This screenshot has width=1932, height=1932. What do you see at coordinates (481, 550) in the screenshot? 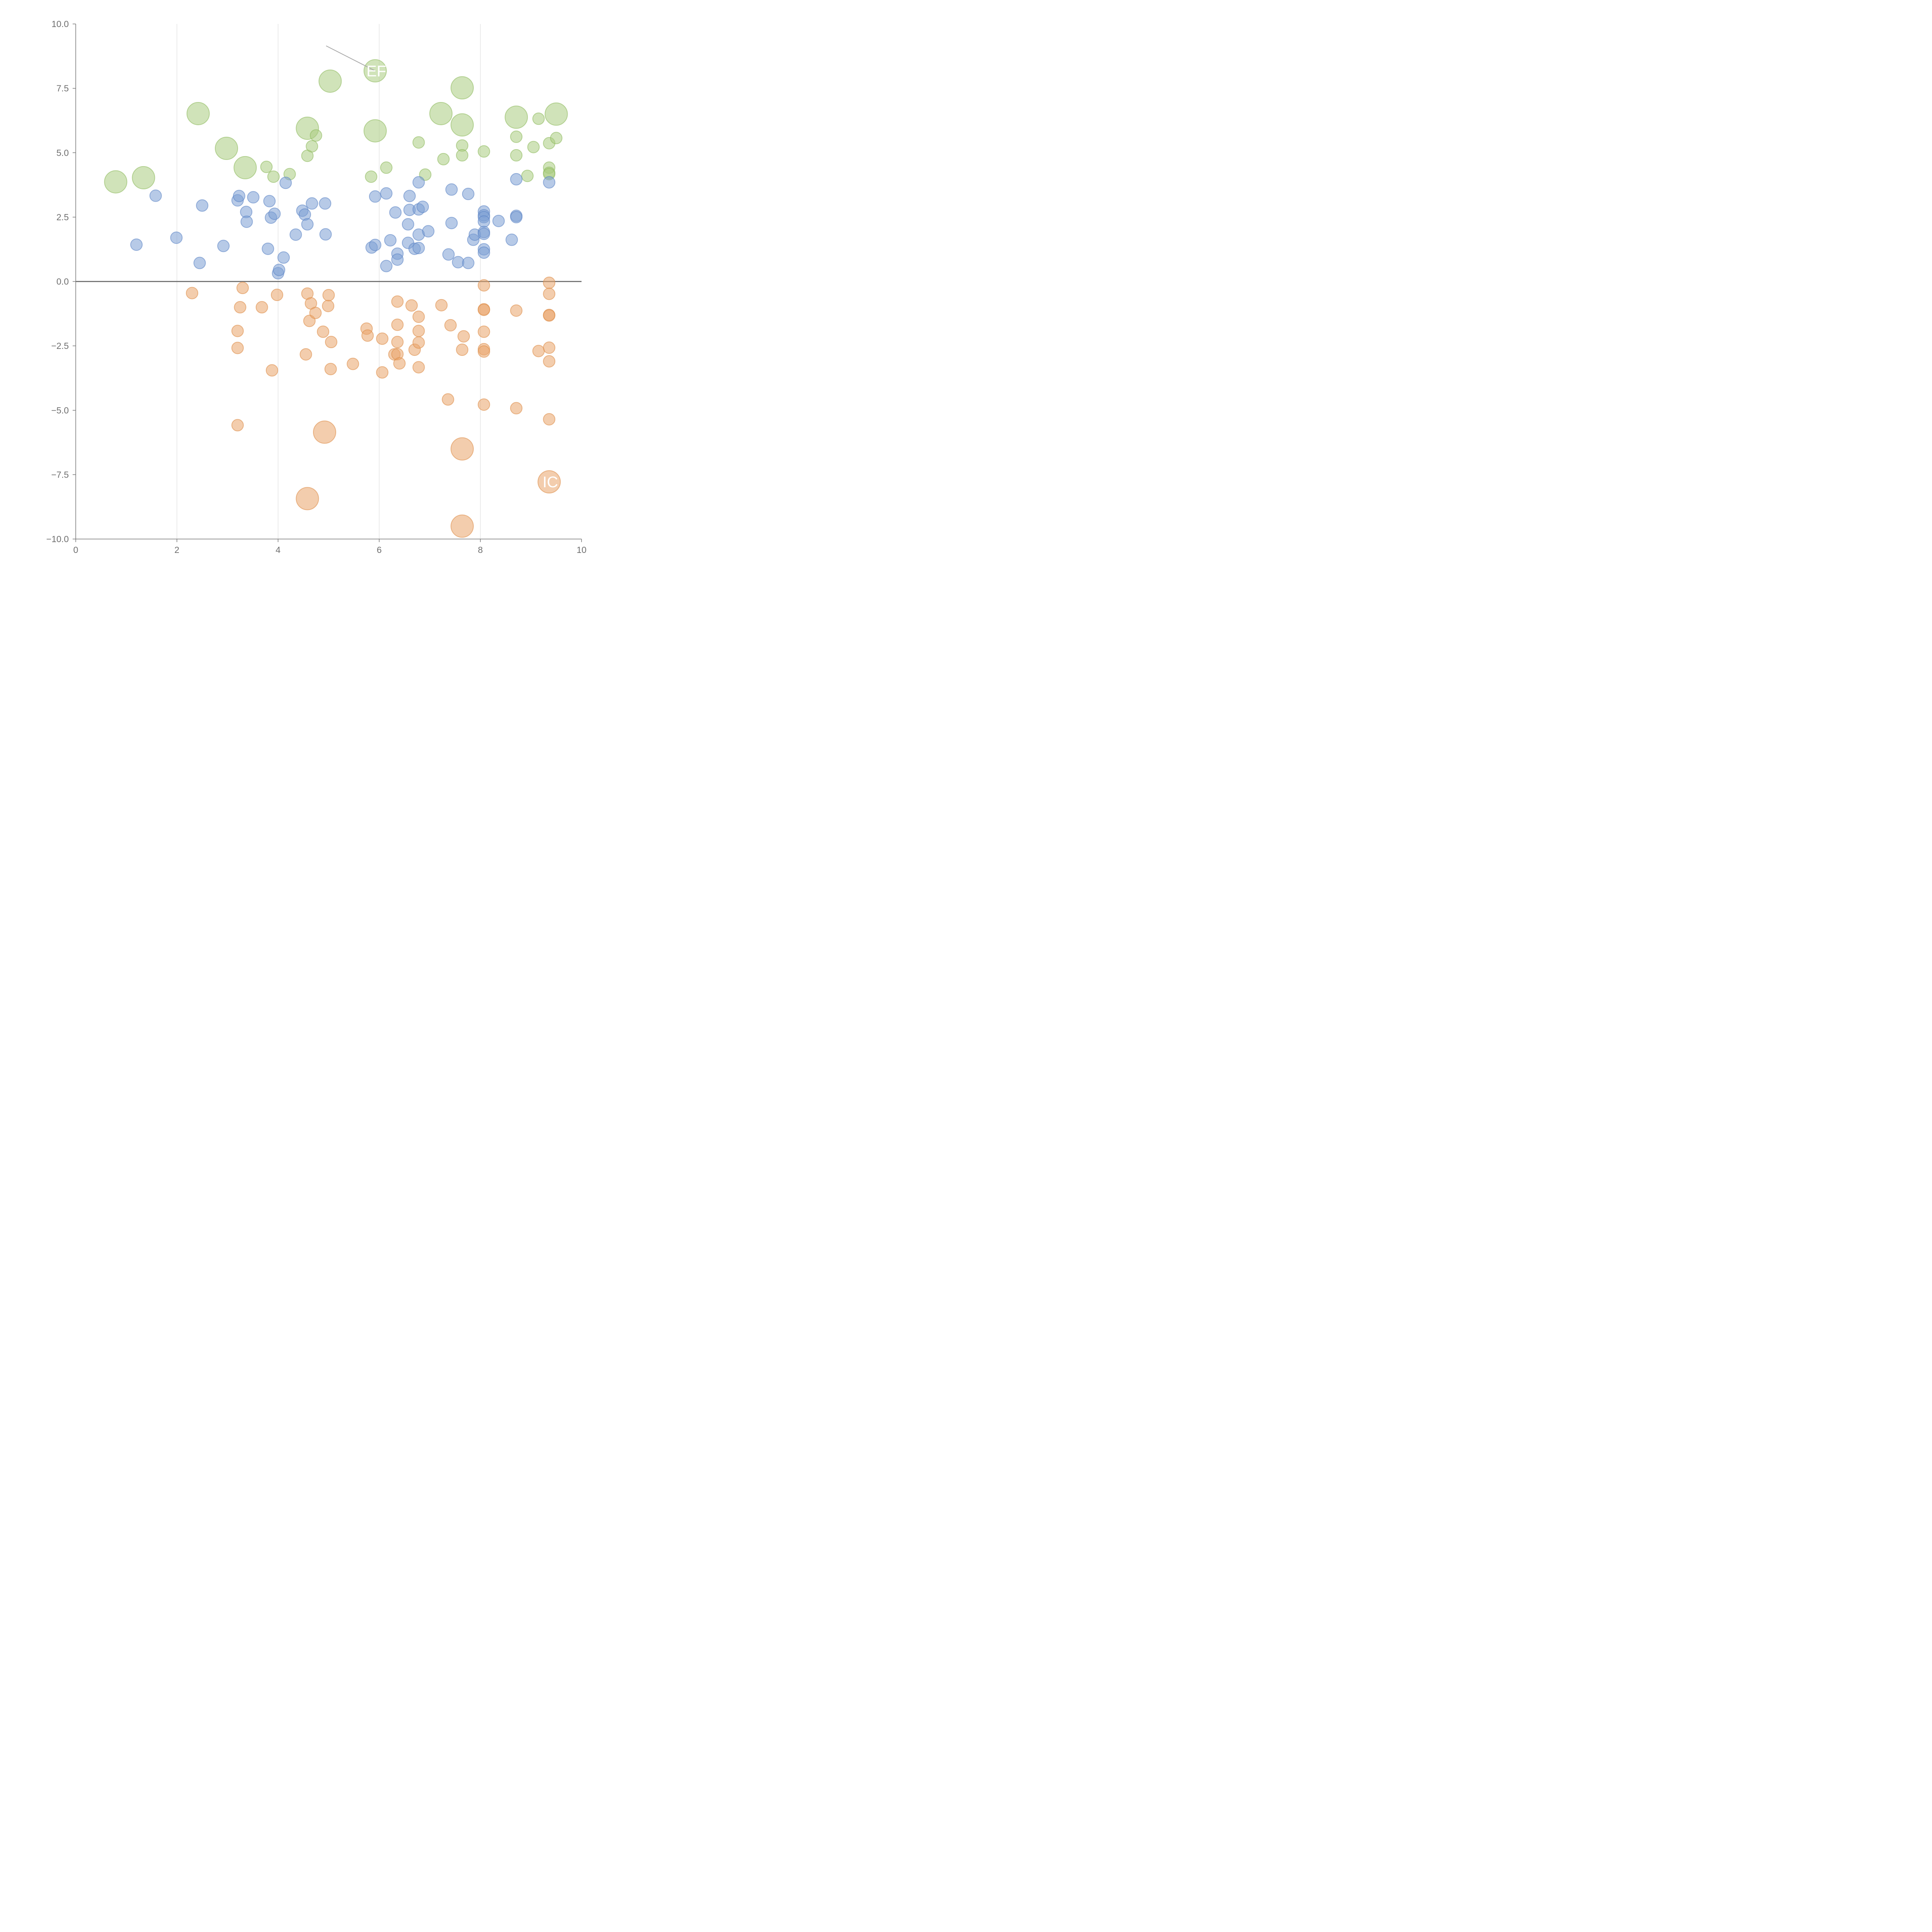
I see `x-tick-label: 8` at bounding box center [481, 550].